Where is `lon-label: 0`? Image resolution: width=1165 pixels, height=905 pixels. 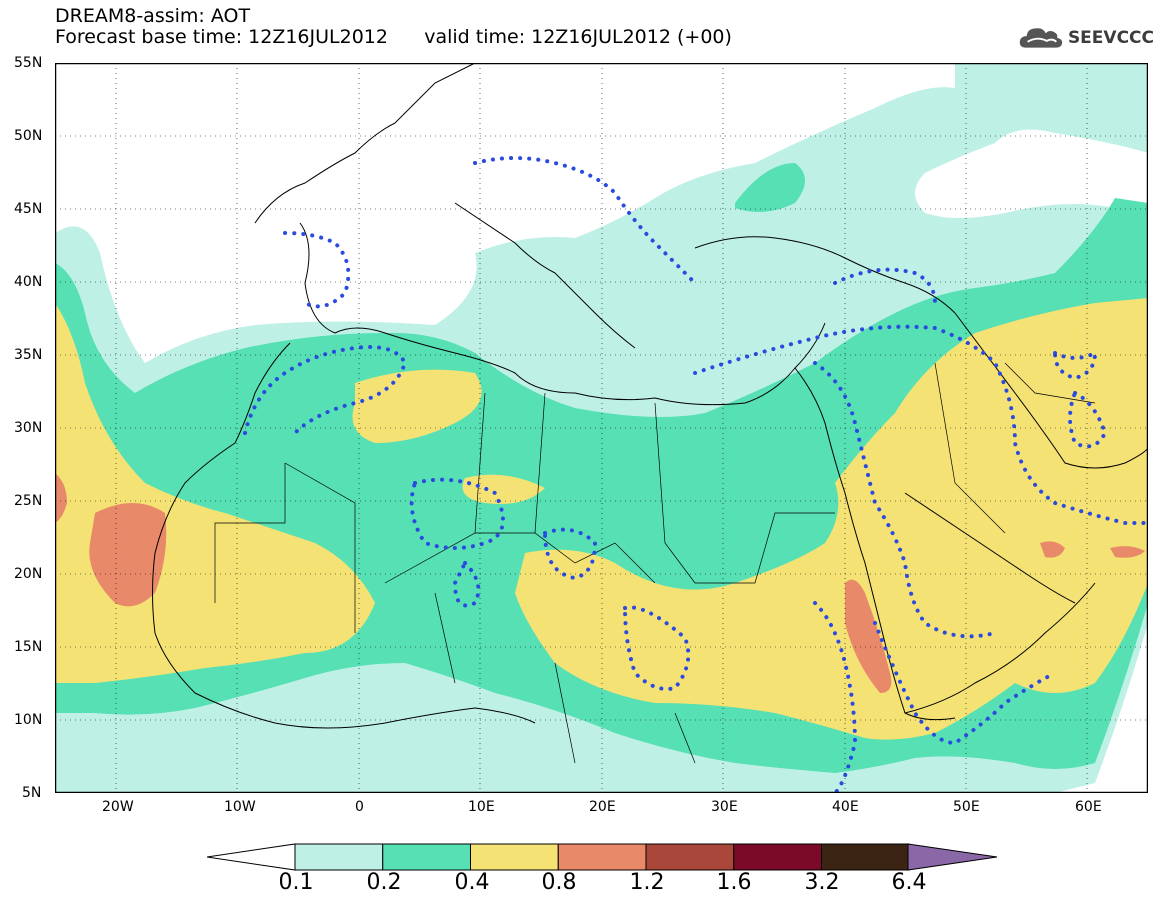
lon-label: 0 is located at coordinates (359, 807).